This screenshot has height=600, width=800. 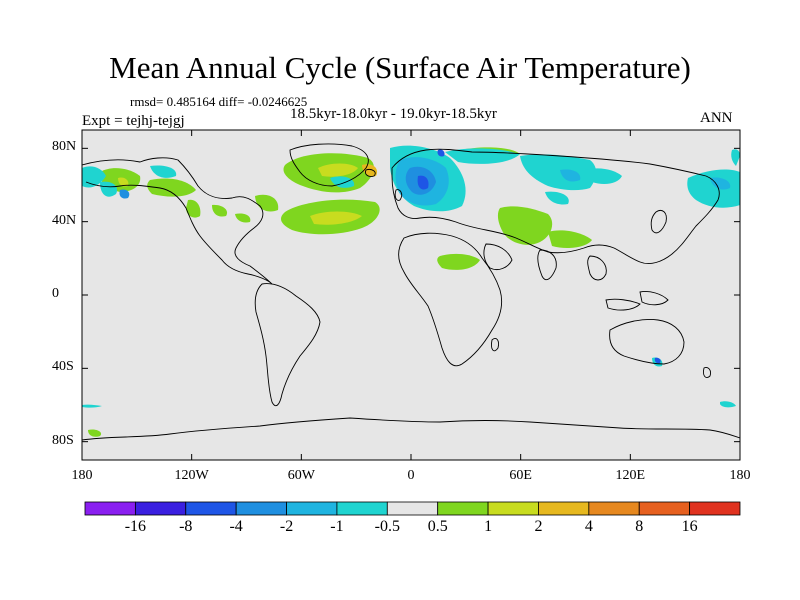 What do you see at coordinates (630, 475) in the screenshot?
I see `lon-tick-label: 120E` at bounding box center [630, 475].